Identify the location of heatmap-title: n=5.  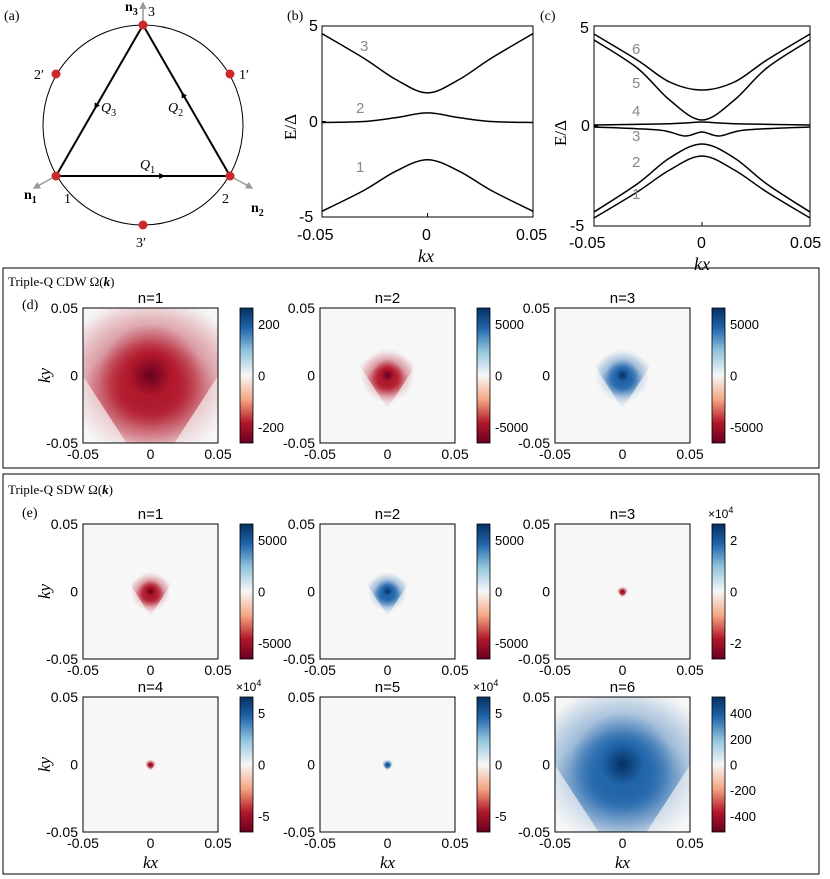
(387, 687).